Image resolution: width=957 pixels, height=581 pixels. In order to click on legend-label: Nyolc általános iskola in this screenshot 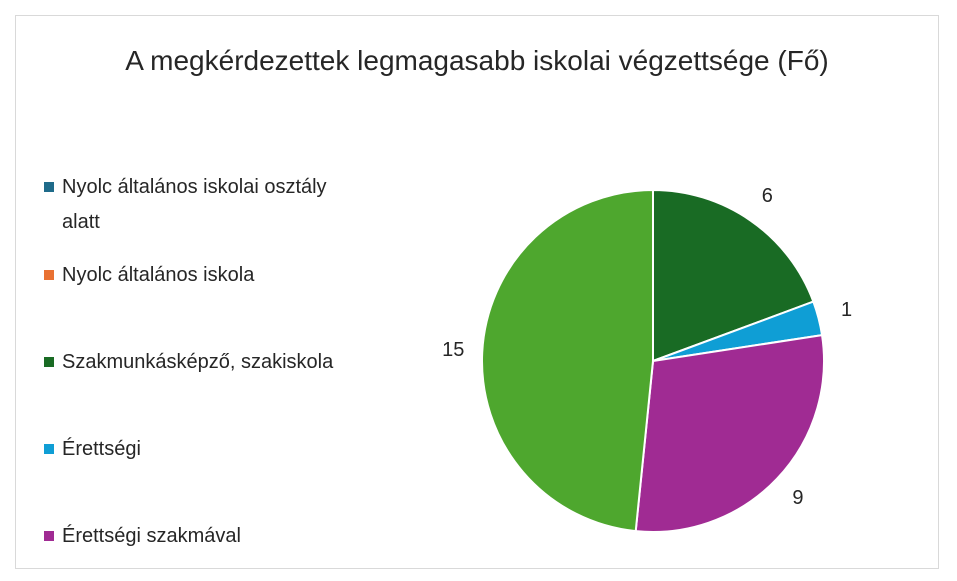, I will do `click(158, 275)`.